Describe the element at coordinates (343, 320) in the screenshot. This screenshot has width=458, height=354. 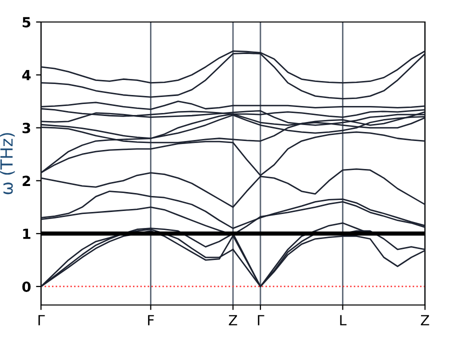
I see `x-tick-label: L` at that location.